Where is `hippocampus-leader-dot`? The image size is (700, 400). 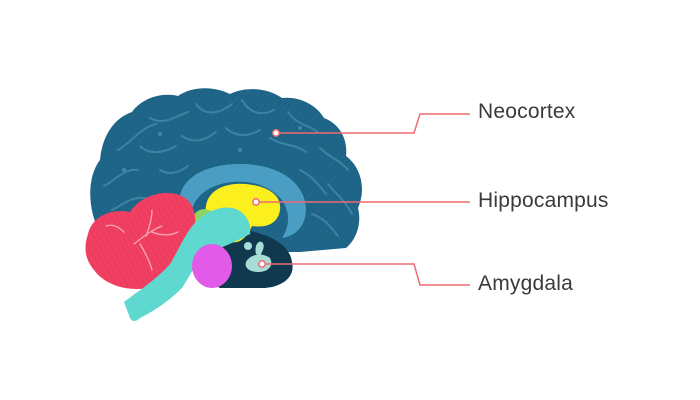 hippocampus-leader-dot is located at coordinates (256, 202).